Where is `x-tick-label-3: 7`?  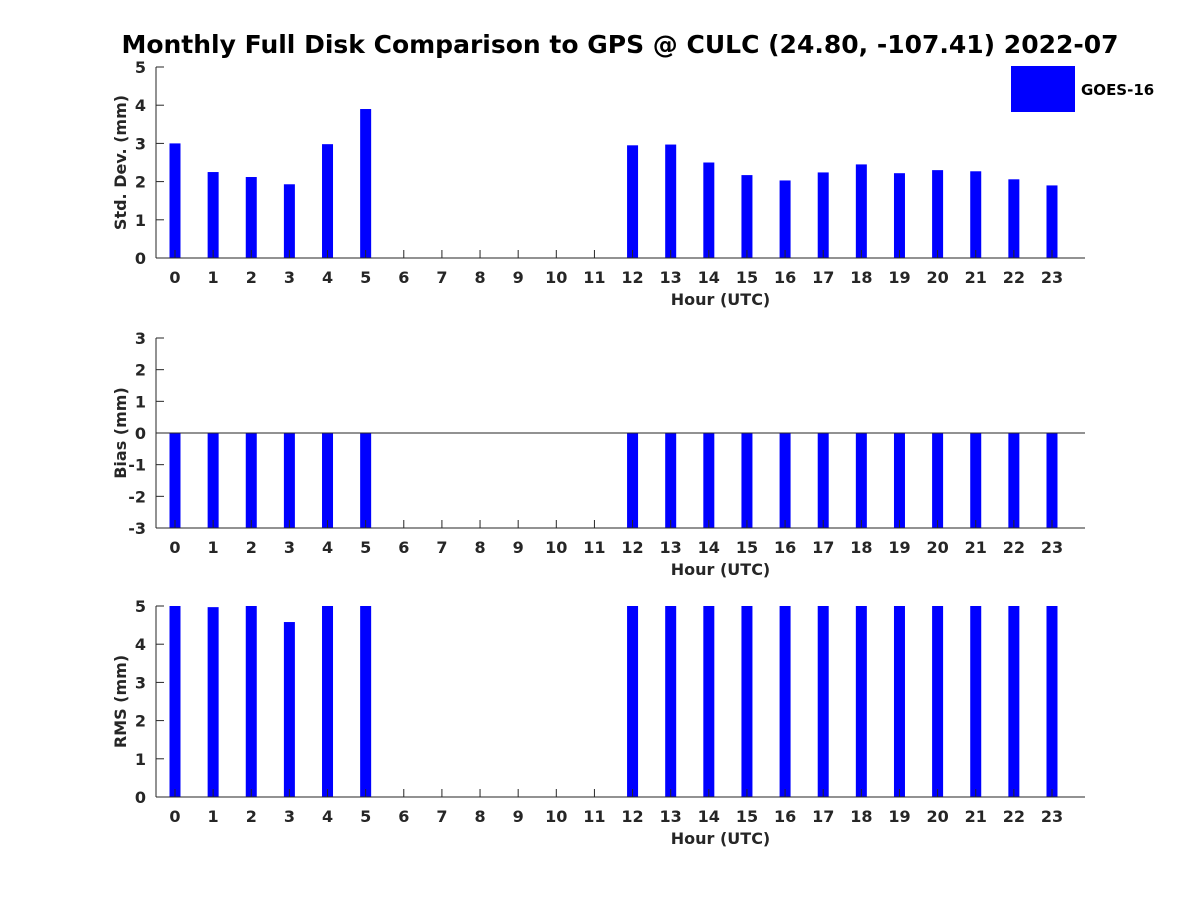
x-tick-label-3: 7 is located at coordinates (441, 816).